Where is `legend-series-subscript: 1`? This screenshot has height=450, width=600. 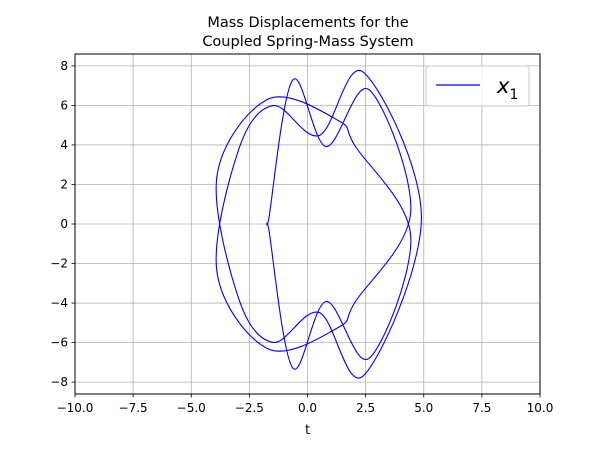
legend-series-subscript: 1 is located at coordinates (513, 95).